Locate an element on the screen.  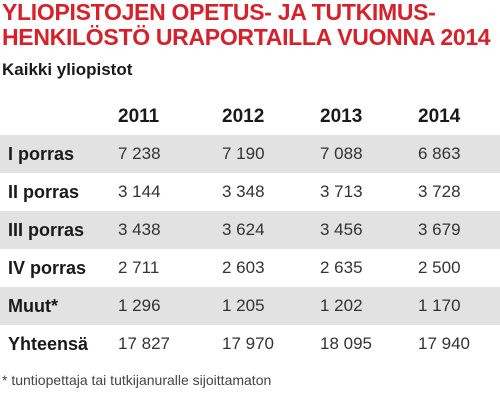
column-header: 2012 is located at coordinates (243, 116).